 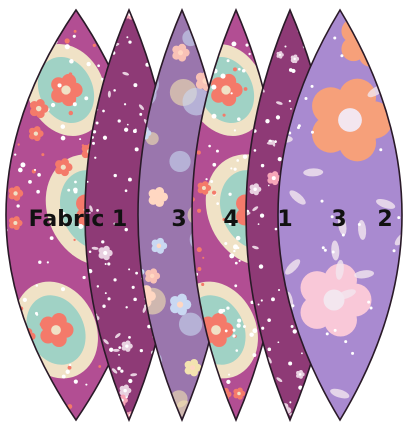 I want to click on panel-label-2: 3, so click(x=178, y=219).